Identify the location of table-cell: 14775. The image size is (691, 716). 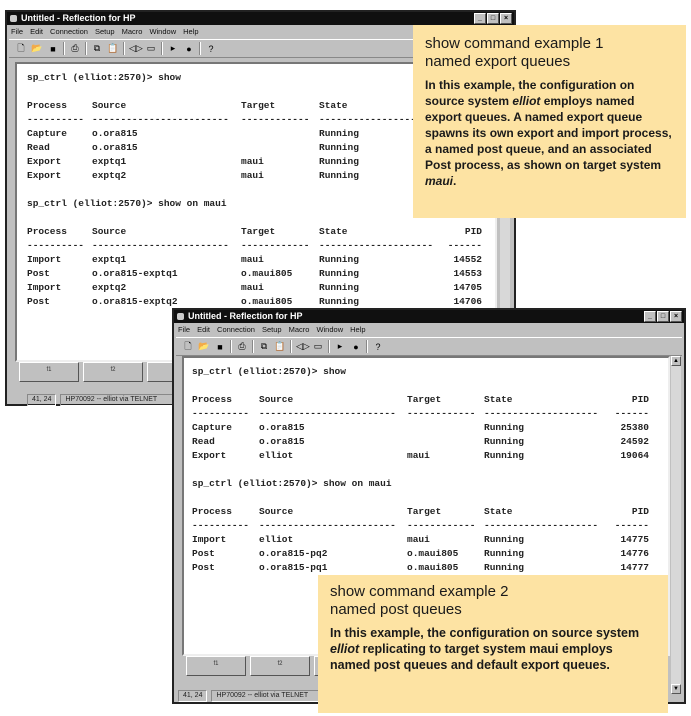
(634, 539).